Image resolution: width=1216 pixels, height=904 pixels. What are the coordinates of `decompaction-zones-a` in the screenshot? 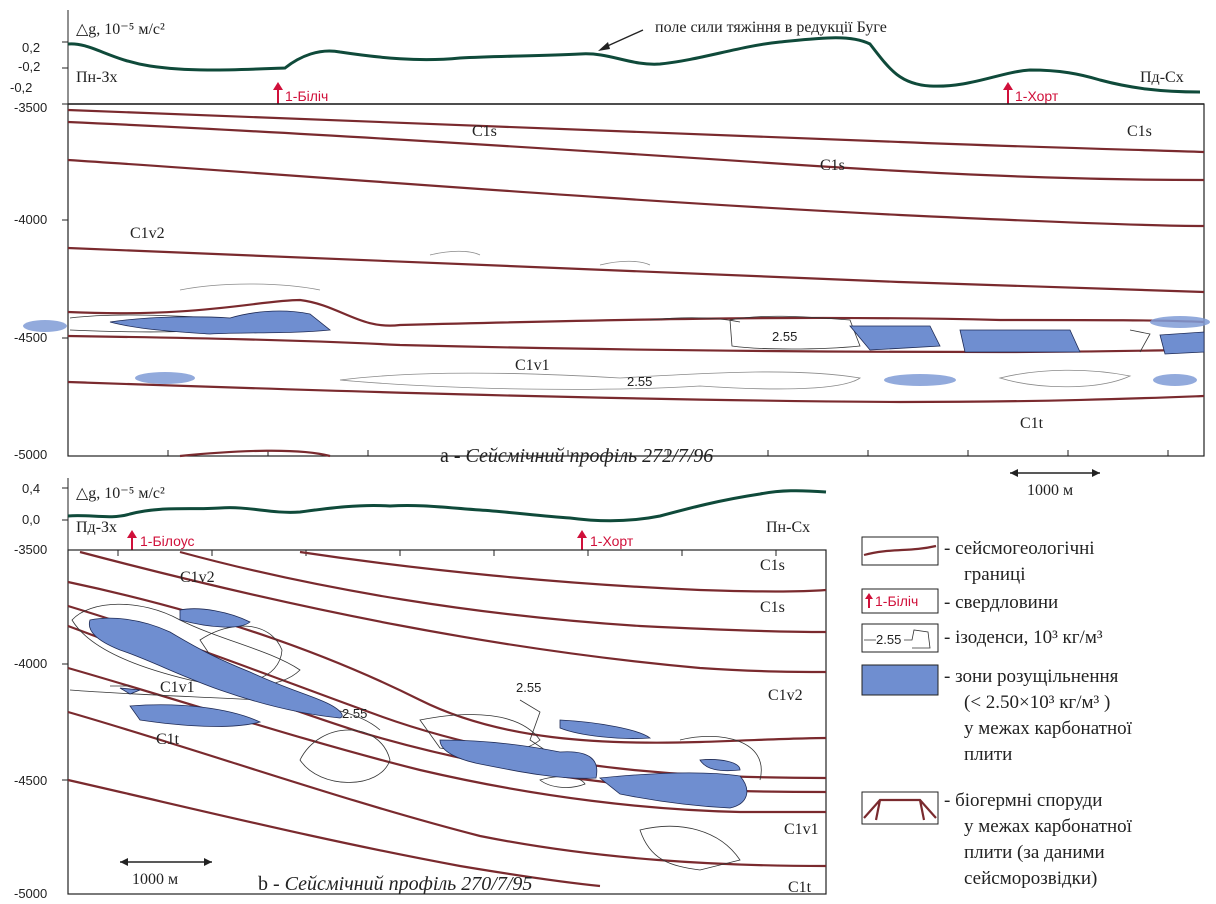 It's located at (616, 348).